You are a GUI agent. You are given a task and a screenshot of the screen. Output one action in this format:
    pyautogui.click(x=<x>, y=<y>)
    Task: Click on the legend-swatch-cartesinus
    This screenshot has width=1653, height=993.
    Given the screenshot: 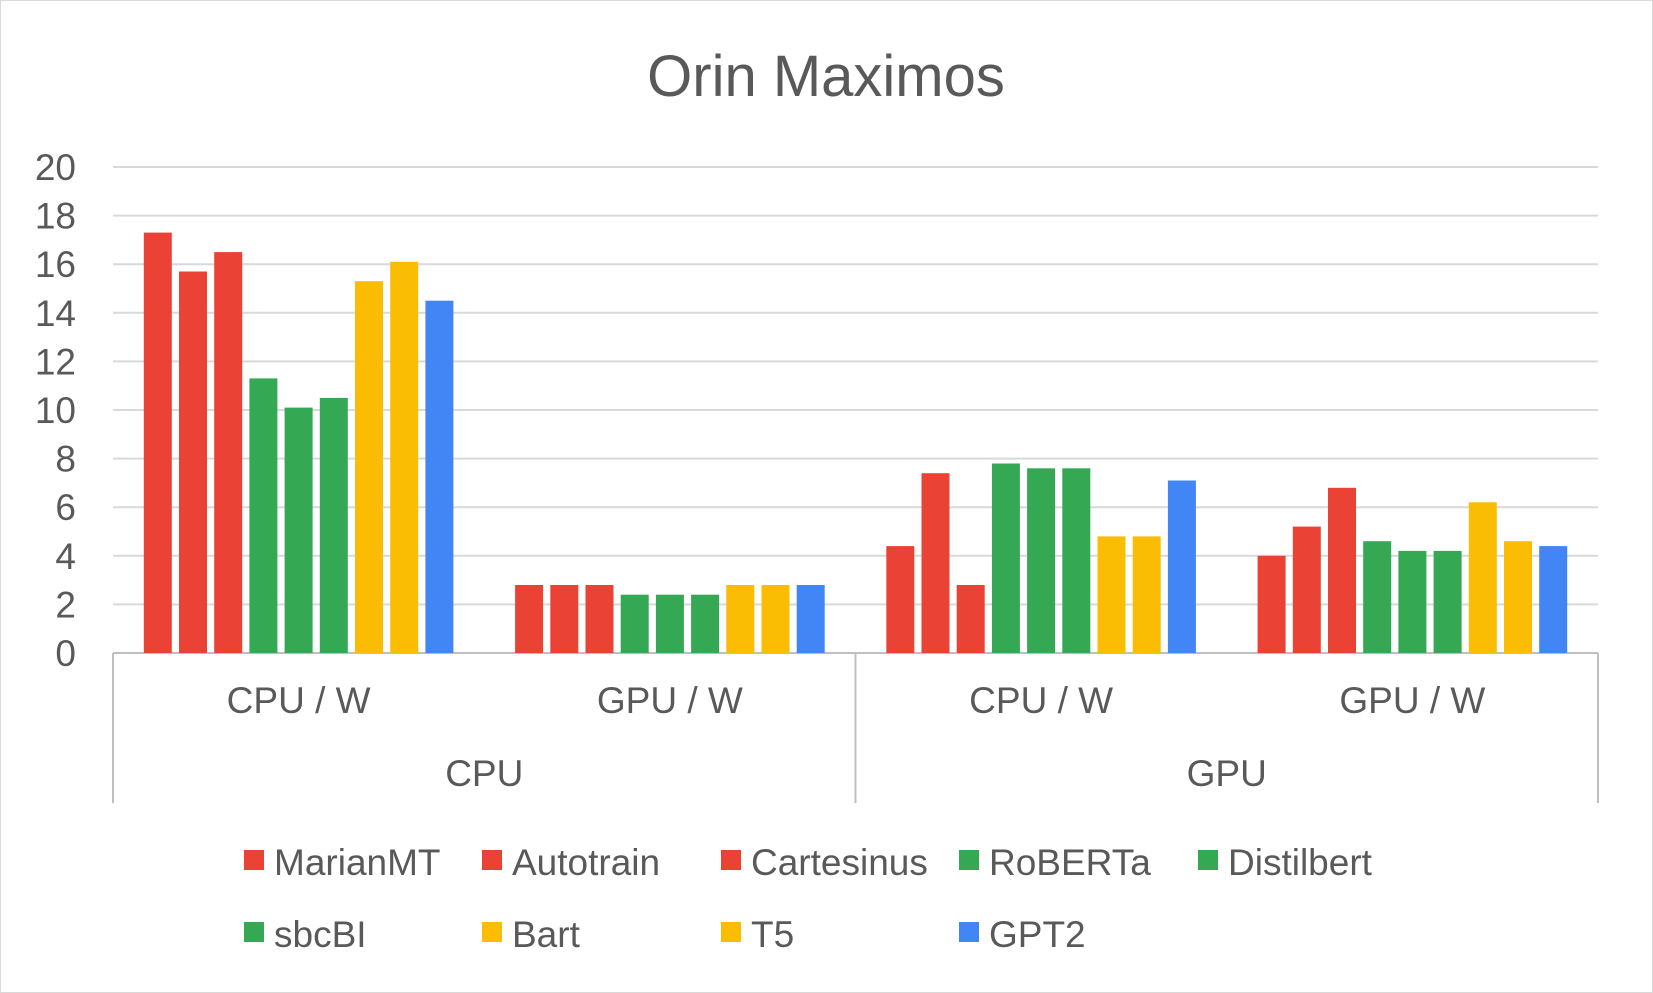 What is the action you would take?
    pyautogui.click(x=731, y=860)
    